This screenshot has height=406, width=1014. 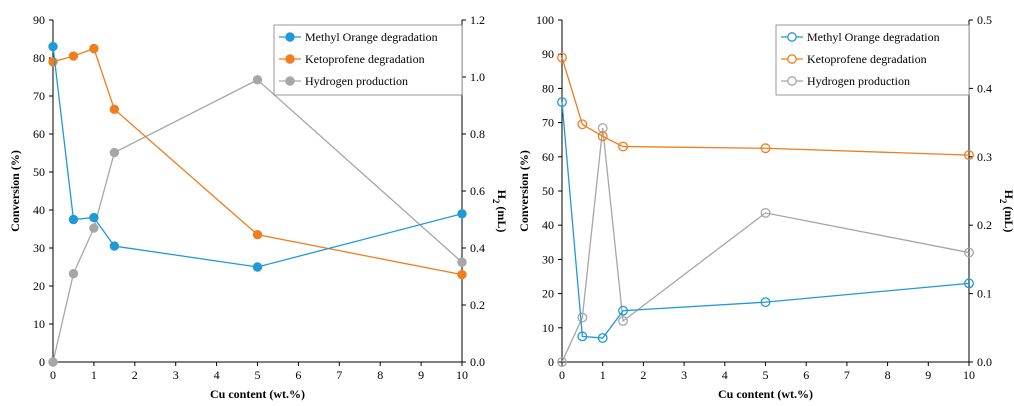 What do you see at coordinates (765, 106) in the screenshot?
I see `series-line` at bounding box center [765, 106].